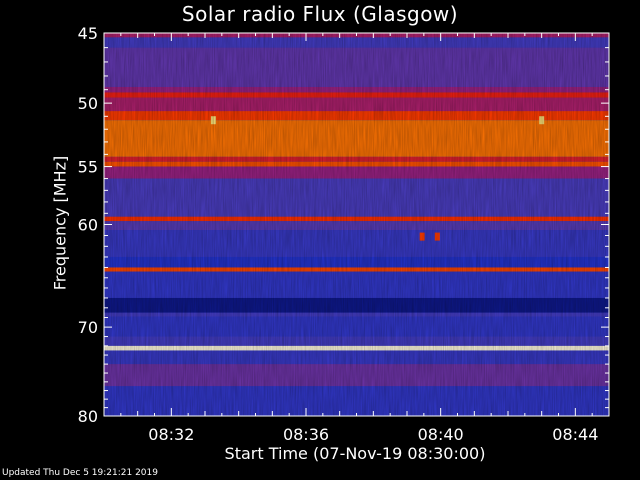  I want to click on x-tick-label: 08:36, so click(306, 434).